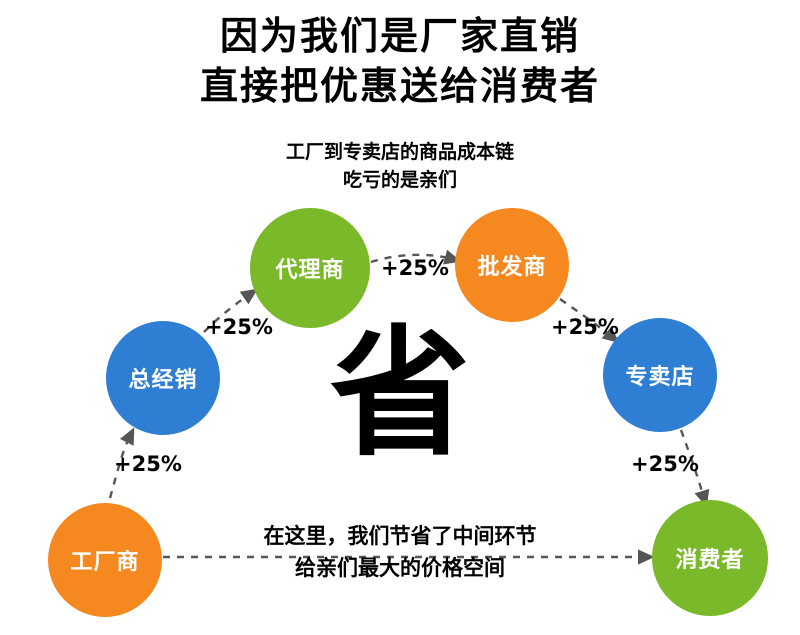 Image resolution: width=800 pixels, height=635 pixels. I want to click on pct-agent-wholesaler: +25%, so click(415, 268).